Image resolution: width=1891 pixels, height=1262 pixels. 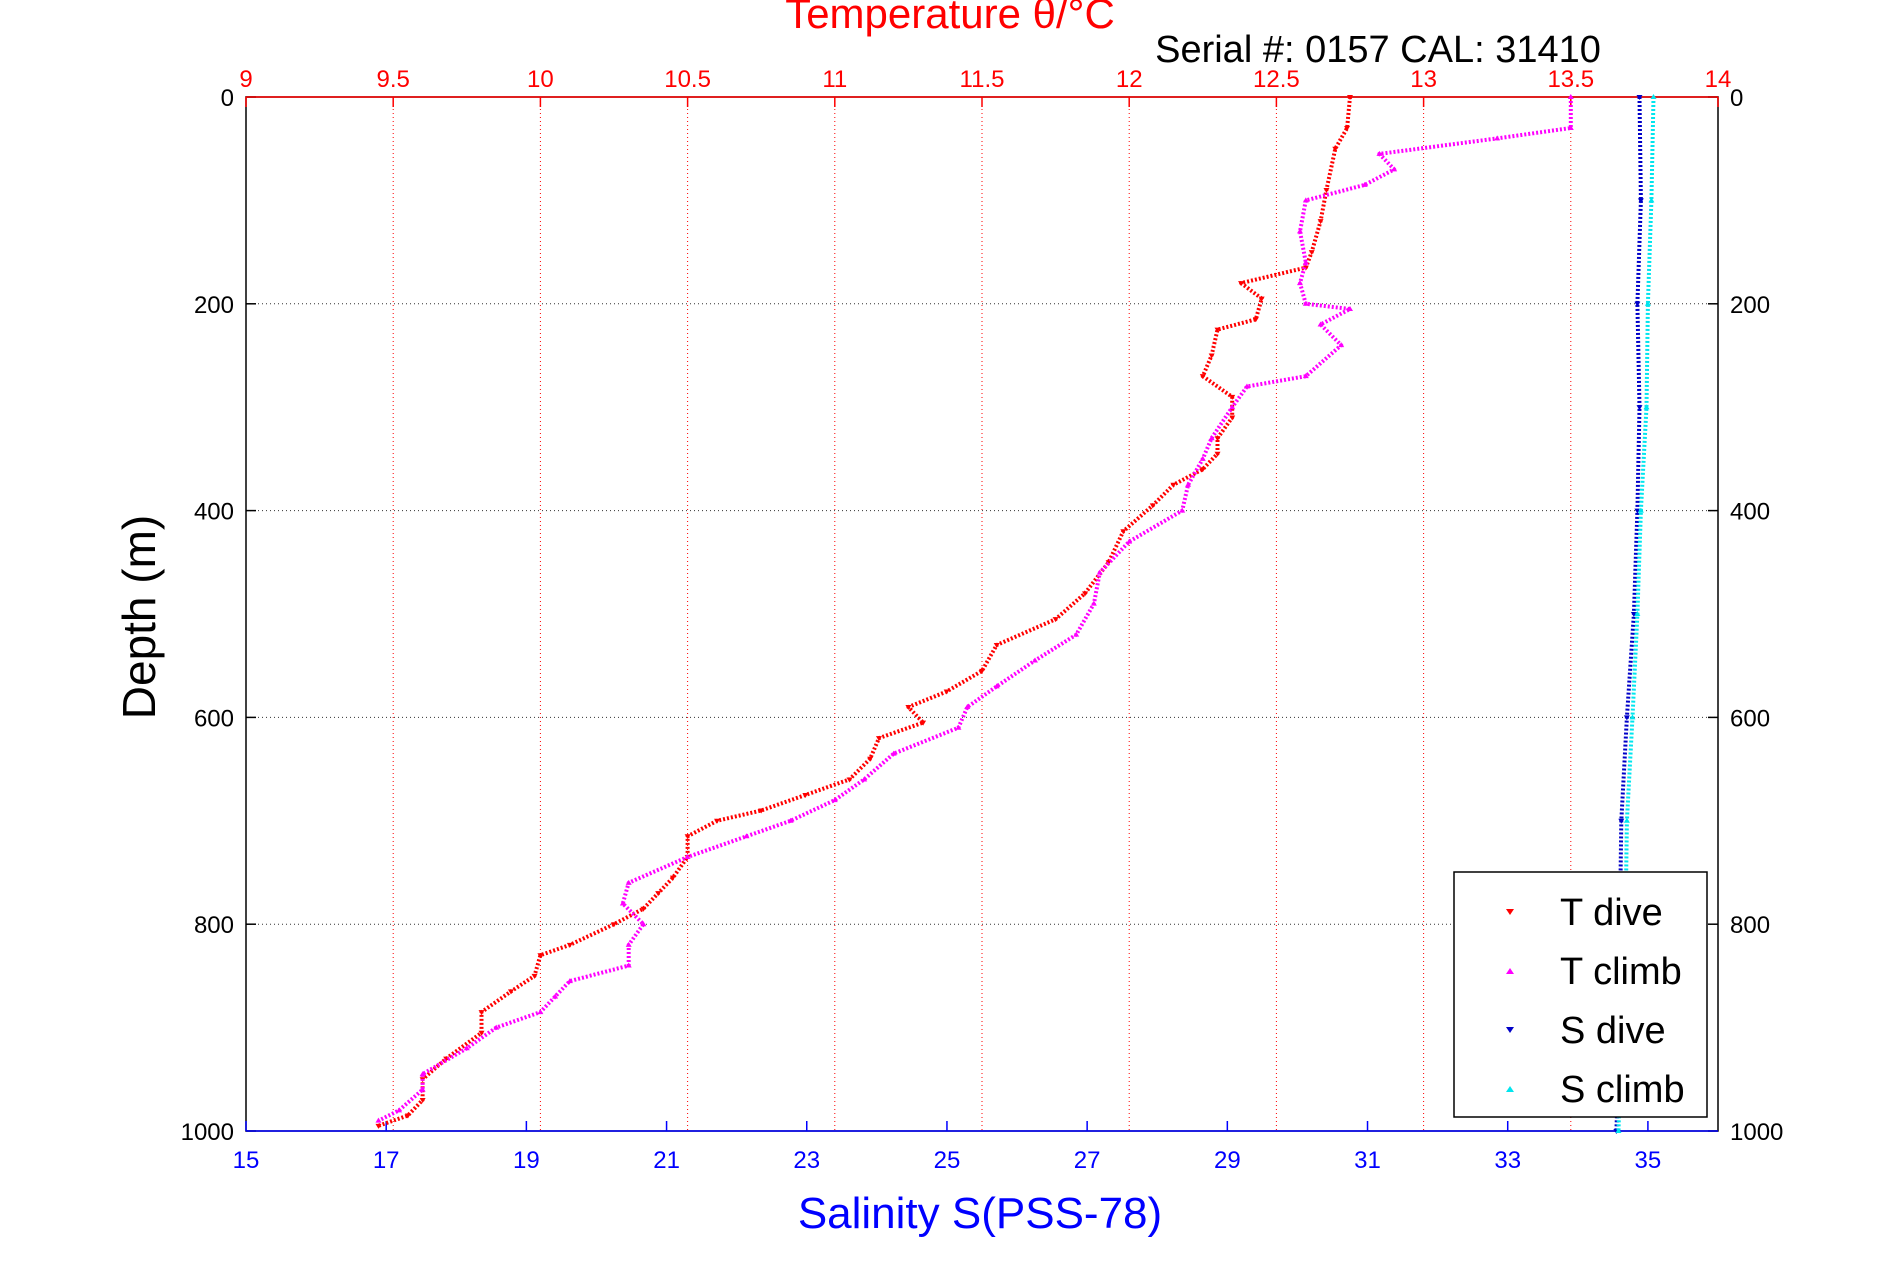 What do you see at coordinates (980, 1213) in the screenshot?
I see `x-axis-label-salinity: Salinity S(PSS-78)` at bounding box center [980, 1213].